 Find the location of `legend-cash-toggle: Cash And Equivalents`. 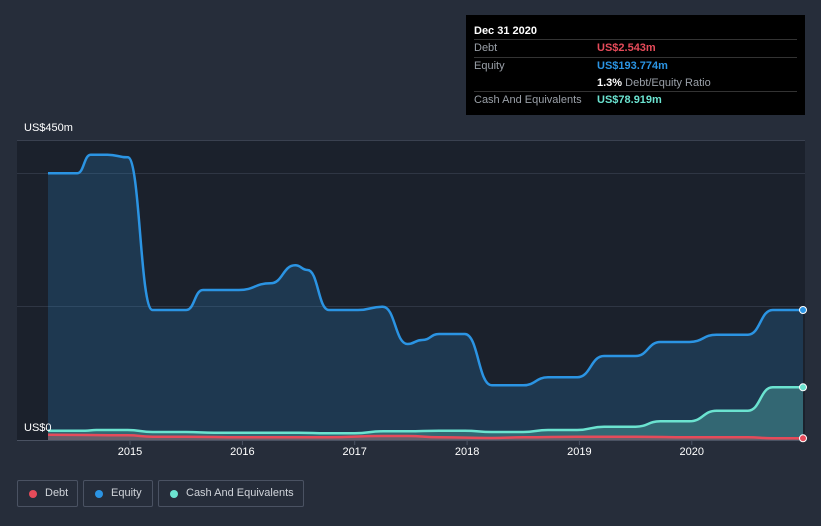

legend-cash-toggle: Cash And Equivalents is located at coordinates (231, 493).